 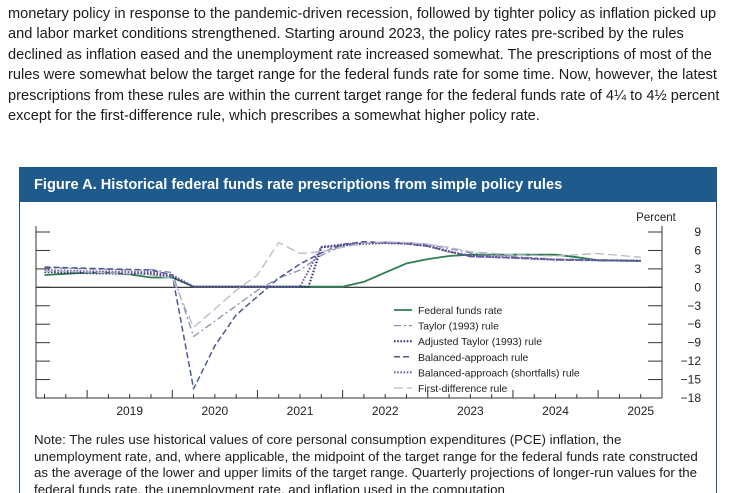 I want to click on x-tick-label: 2019, so click(x=129, y=411).